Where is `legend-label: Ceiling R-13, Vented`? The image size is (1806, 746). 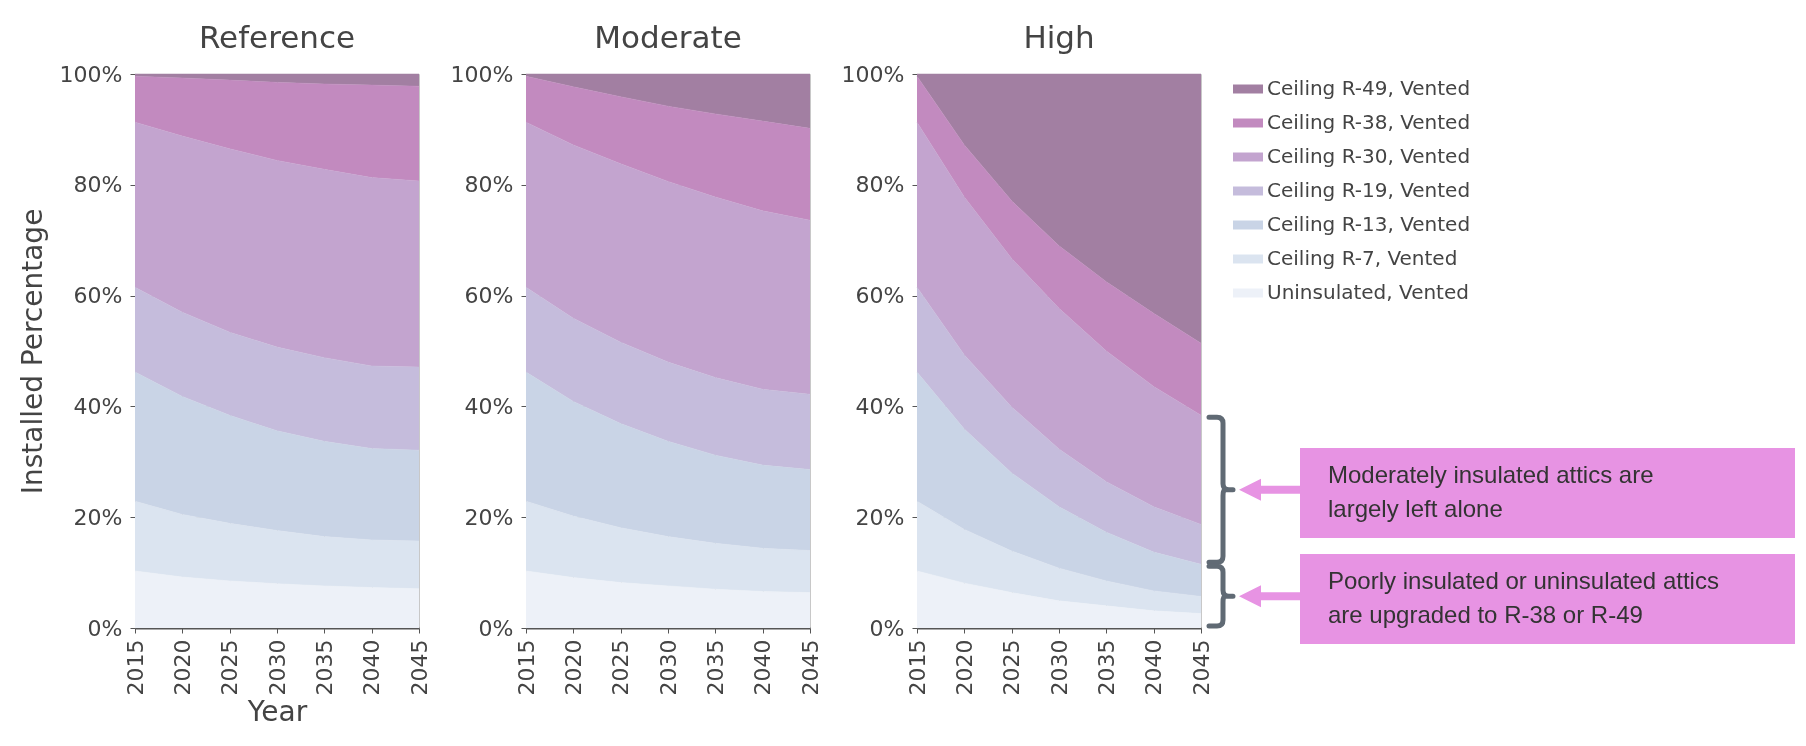
legend-label: Ceiling R-13, Vented is located at coordinates (1369, 224).